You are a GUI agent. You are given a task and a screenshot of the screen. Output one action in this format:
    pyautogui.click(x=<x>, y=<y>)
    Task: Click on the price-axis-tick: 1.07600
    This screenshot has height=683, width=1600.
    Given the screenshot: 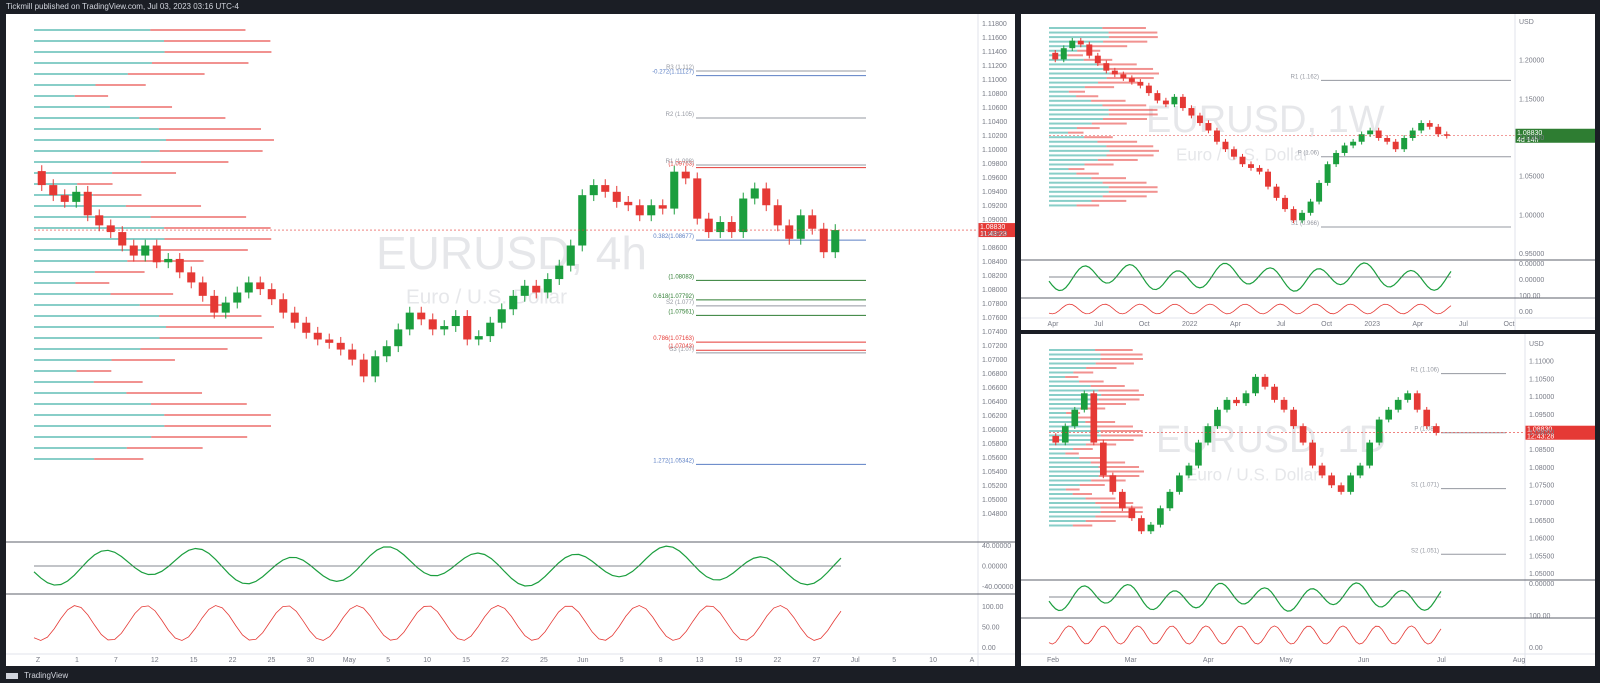 What is the action you would take?
    pyautogui.click(x=994, y=318)
    